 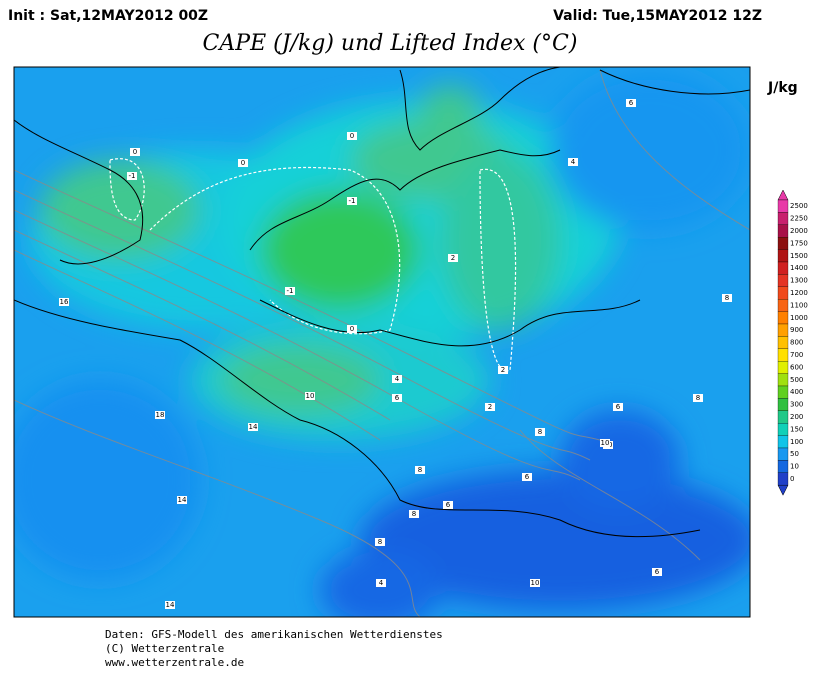 What do you see at coordinates (796, 429) in the screenshot?
I see `colorbar-label: 150` at bounding box center [796, 429].